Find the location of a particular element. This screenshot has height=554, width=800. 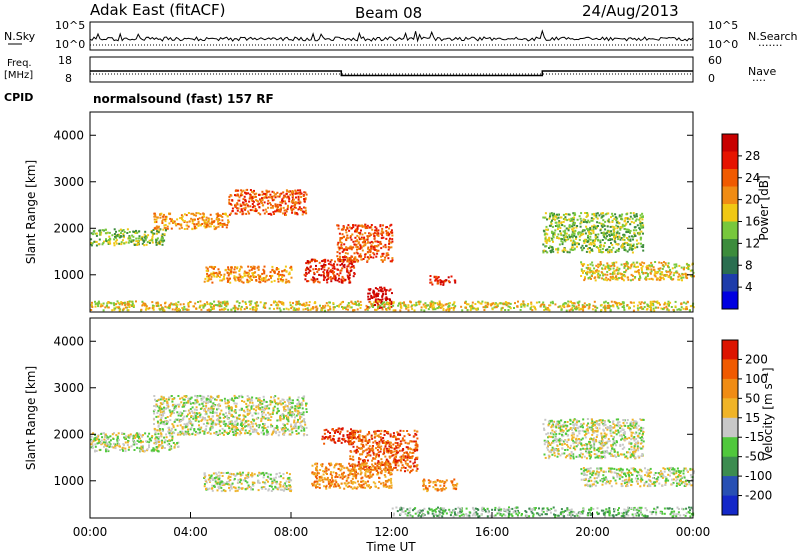

echo-region is located at coordinates (268, 202).